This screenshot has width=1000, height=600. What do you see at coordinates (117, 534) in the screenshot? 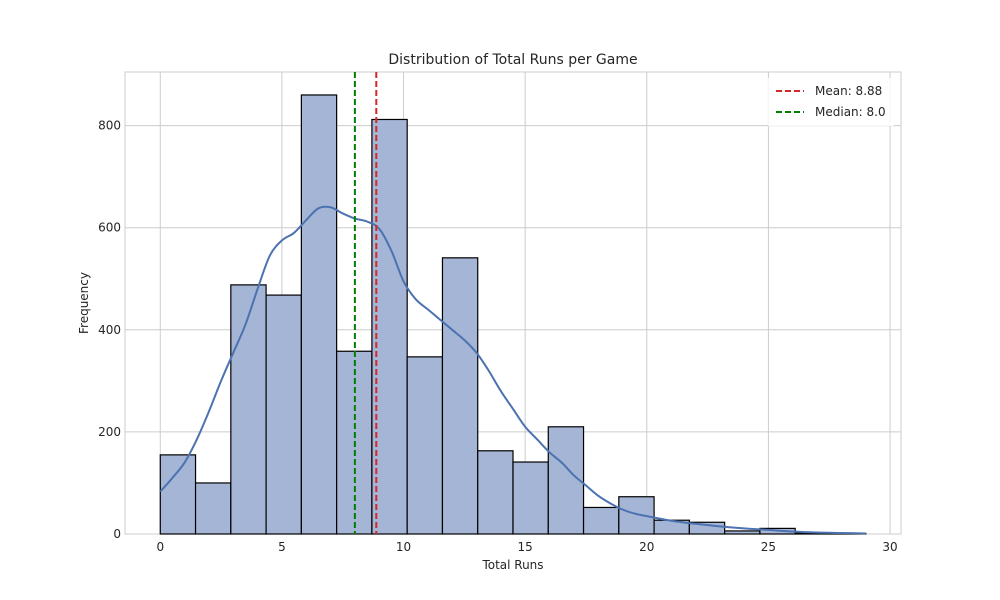
I see `y-tick-label-0: 0` at bounding box center [117, 534].